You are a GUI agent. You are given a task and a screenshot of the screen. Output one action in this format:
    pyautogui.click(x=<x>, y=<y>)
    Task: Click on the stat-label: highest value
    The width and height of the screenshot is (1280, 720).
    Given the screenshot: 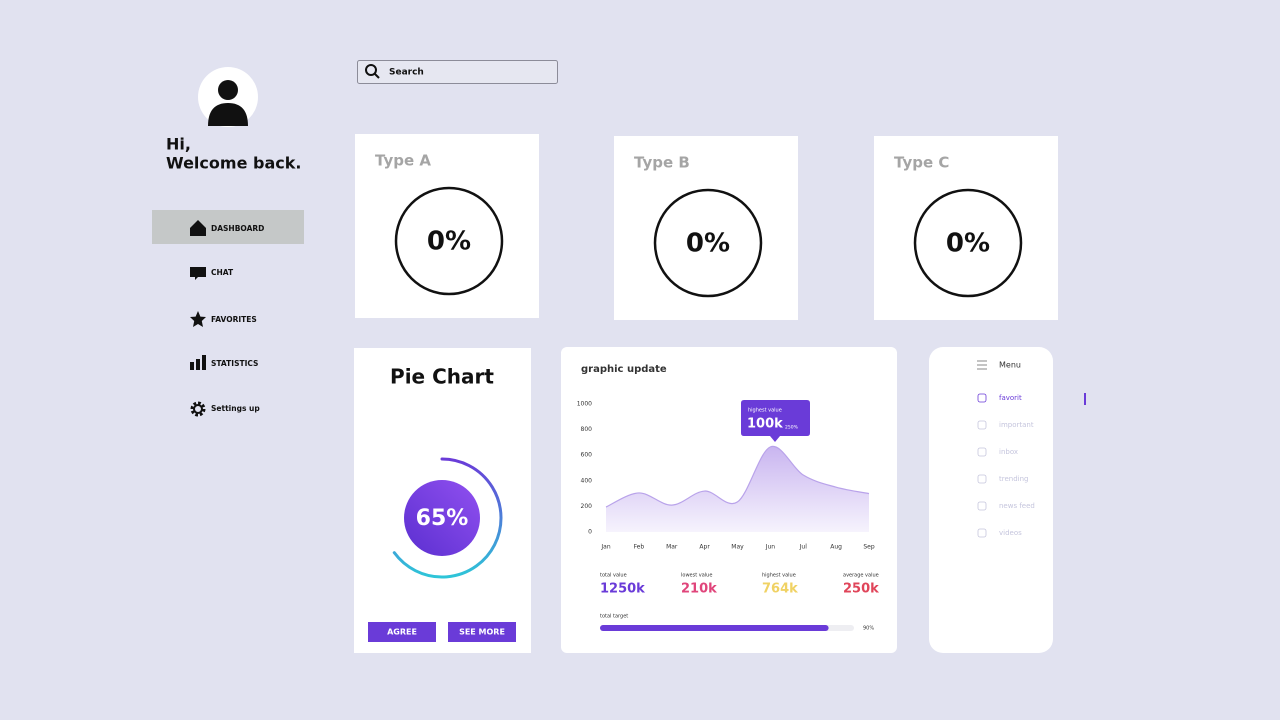 What is the action you would take?
    pyautogui.click(x=779, y=576)
    